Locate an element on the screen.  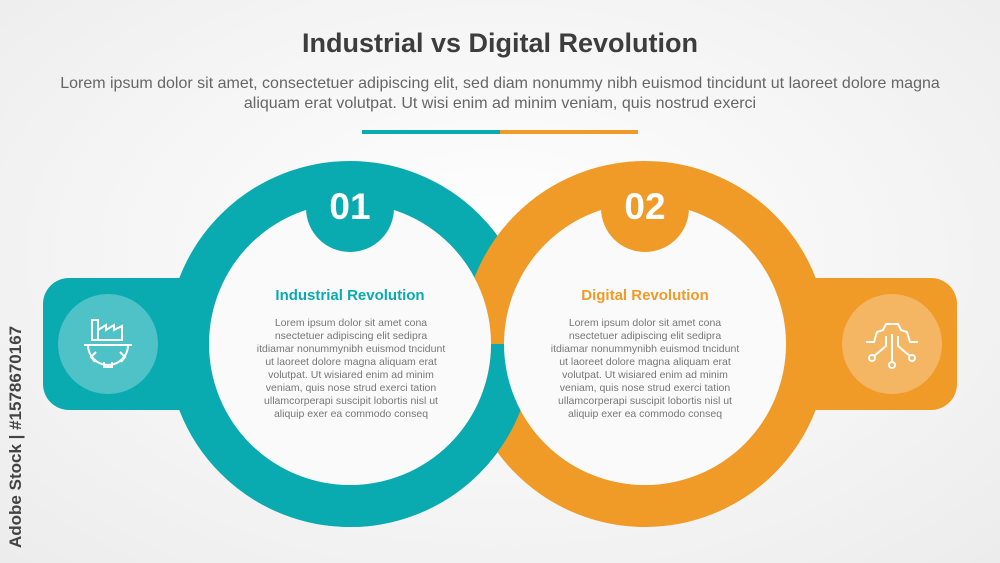
number-badge-left is located at coordinates (350, 208).